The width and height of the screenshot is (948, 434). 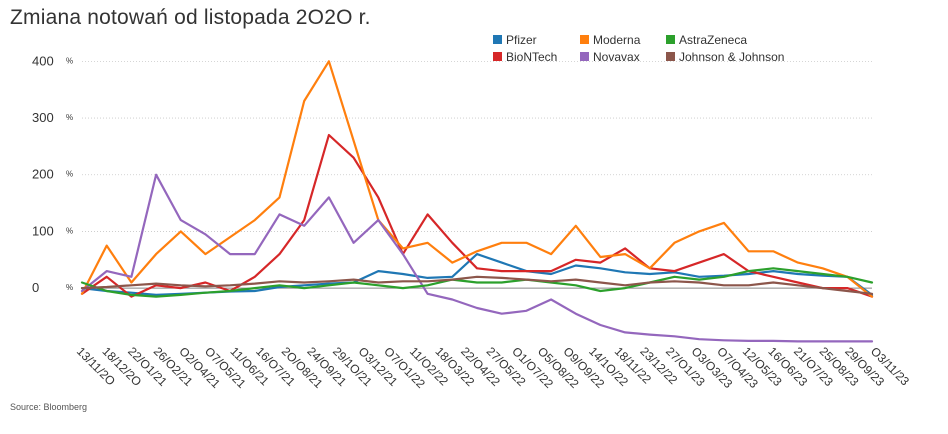 What do you see at coordinates (49, 407) in the screenshot?
I see `source-note: Source: Bloomberg` at bounding box center [49, 407].